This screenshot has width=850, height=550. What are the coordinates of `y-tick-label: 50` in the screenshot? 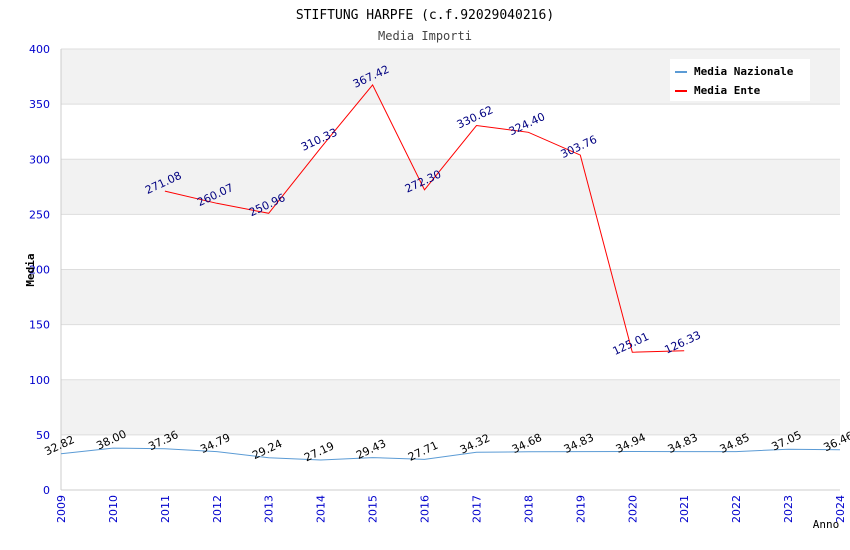 It's located at (43, 435).